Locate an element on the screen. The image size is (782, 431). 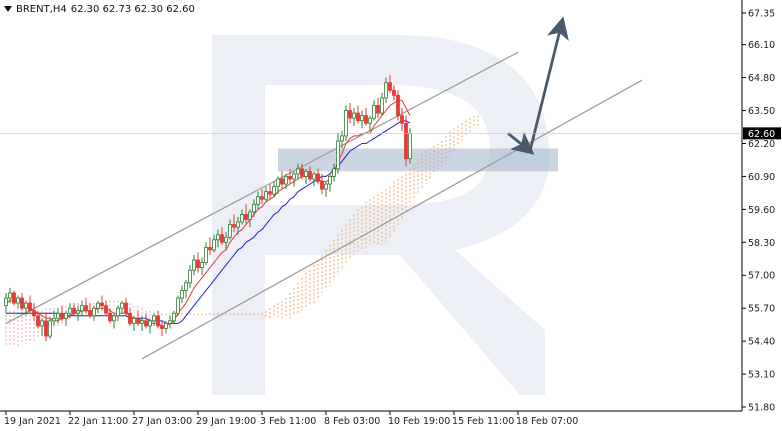
x-tick-label: 10 Feb 19:00 is located at coordinates (419, 421).